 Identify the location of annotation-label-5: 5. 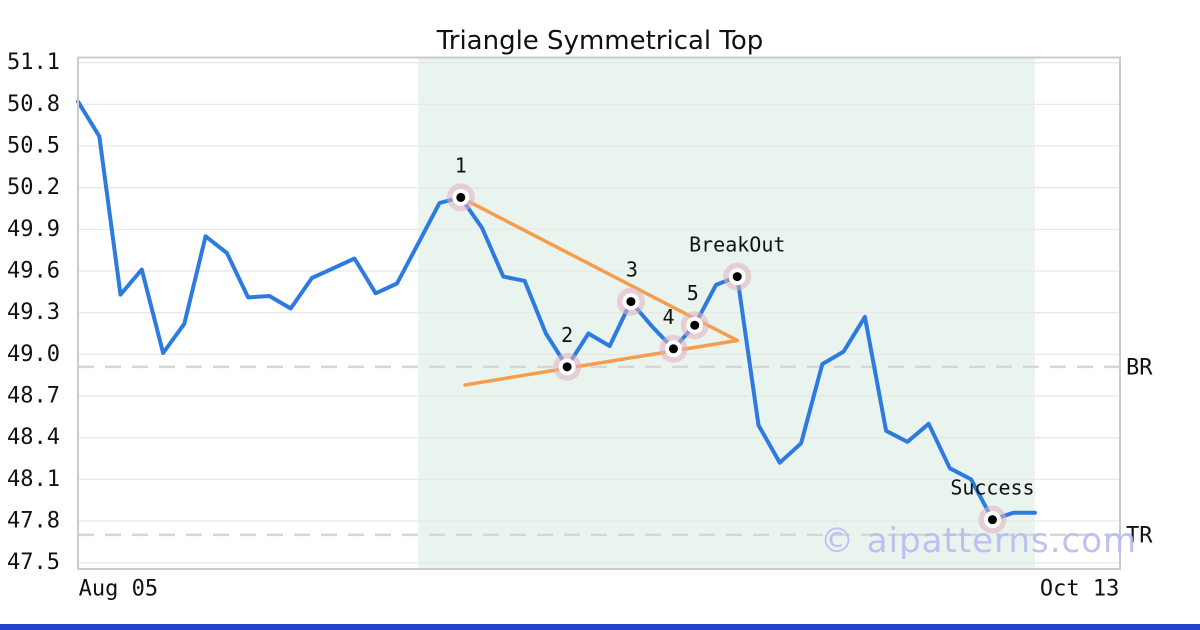
(693, 293).